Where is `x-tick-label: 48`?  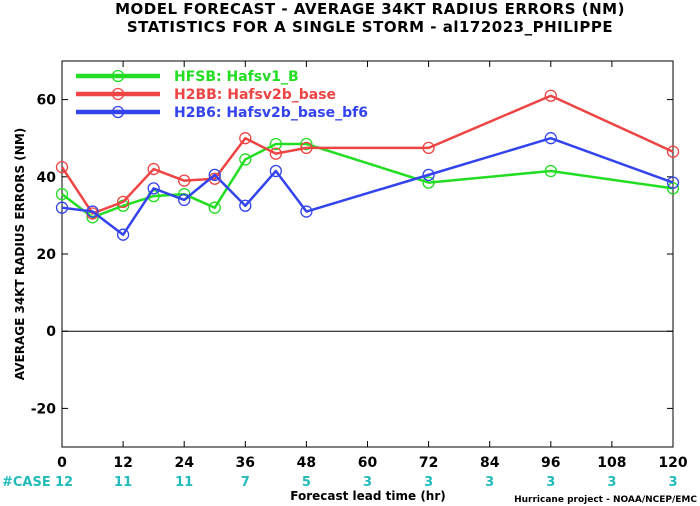
x-tick-label: 48 is located at coordinates (306, 463).